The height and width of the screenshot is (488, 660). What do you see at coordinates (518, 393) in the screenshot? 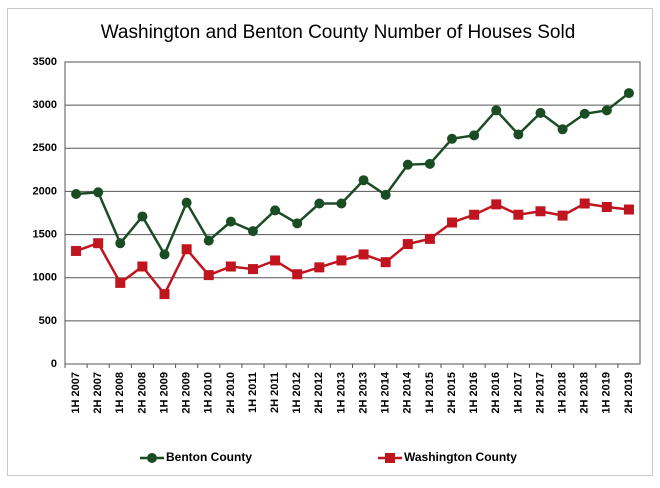
I see `x-tick-label: 1H 2017` at bounding box center [518, 393].